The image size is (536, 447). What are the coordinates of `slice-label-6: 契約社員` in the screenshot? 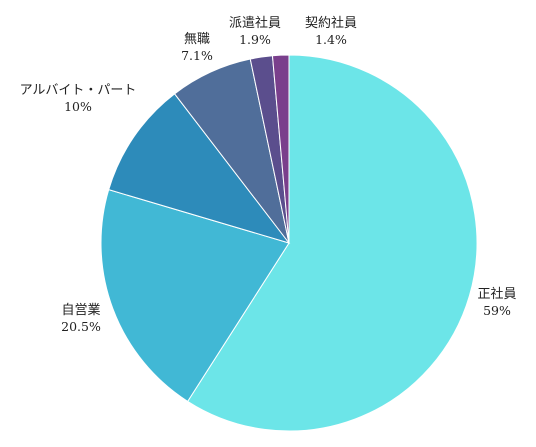 It's located at (331, 23).